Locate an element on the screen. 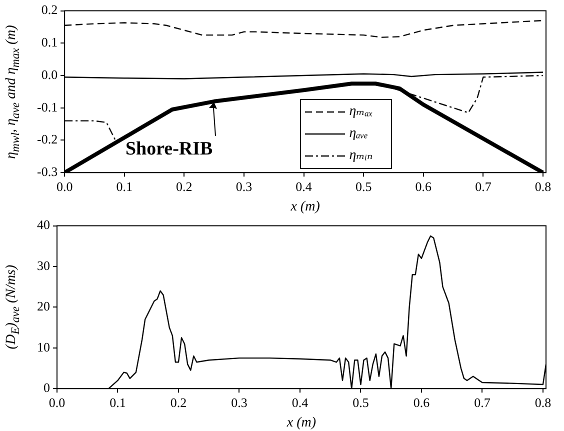 The image size is (564, 431). x-tick-label: 0.0 is located at coordinates (64, 186).